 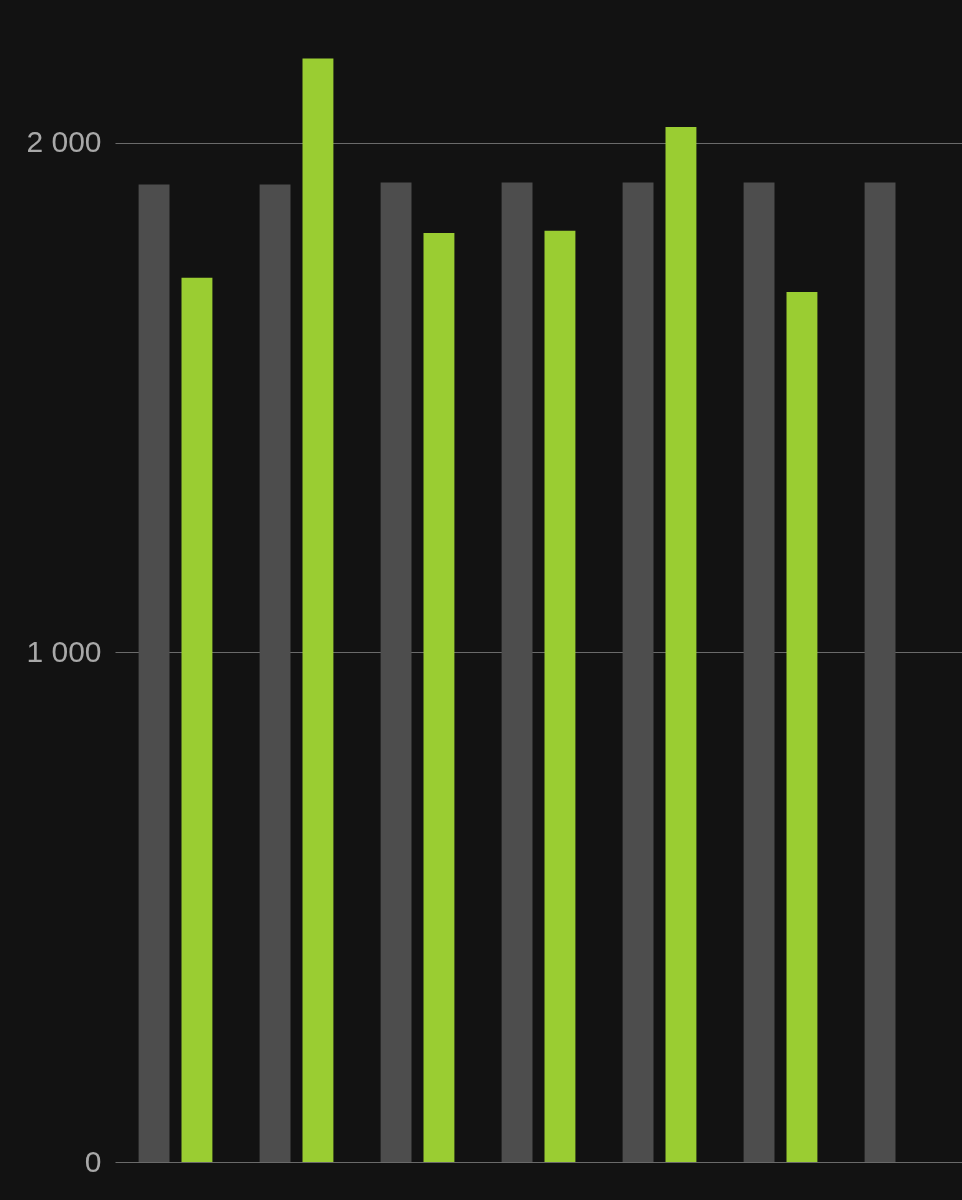 What do you see at coordinates (93, 1161) in the screenshot?
I see `y-tick-label: 0` at bounding box center [93, 1161].